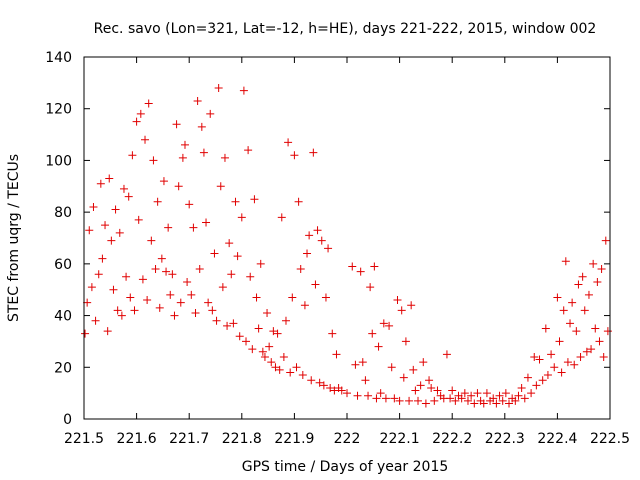 This screenshot has height=480, width=640. I want to click on y-tick-label: 60, so click(63, 265).